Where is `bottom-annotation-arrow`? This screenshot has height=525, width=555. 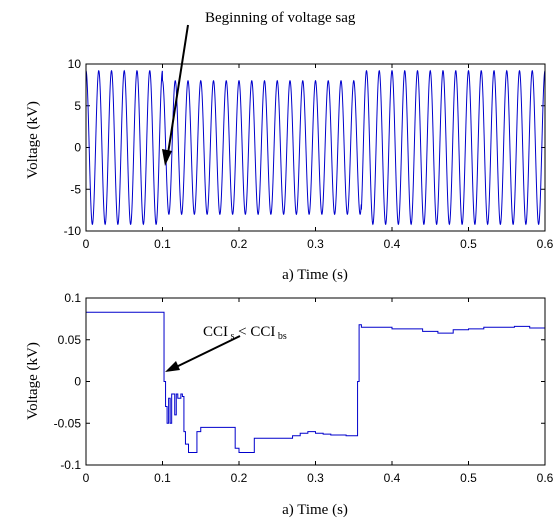
bottom-annotation-arrow is located at coordinates (206, 352).